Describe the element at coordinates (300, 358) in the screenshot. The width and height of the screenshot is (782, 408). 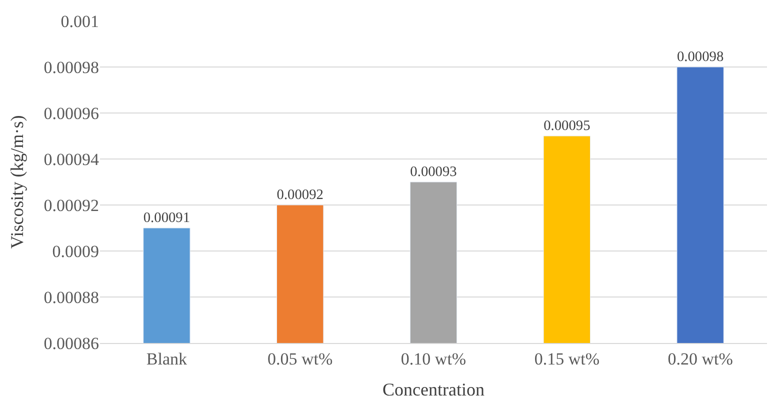
I see `x-tick-label: 0.05 wt%` at that location.